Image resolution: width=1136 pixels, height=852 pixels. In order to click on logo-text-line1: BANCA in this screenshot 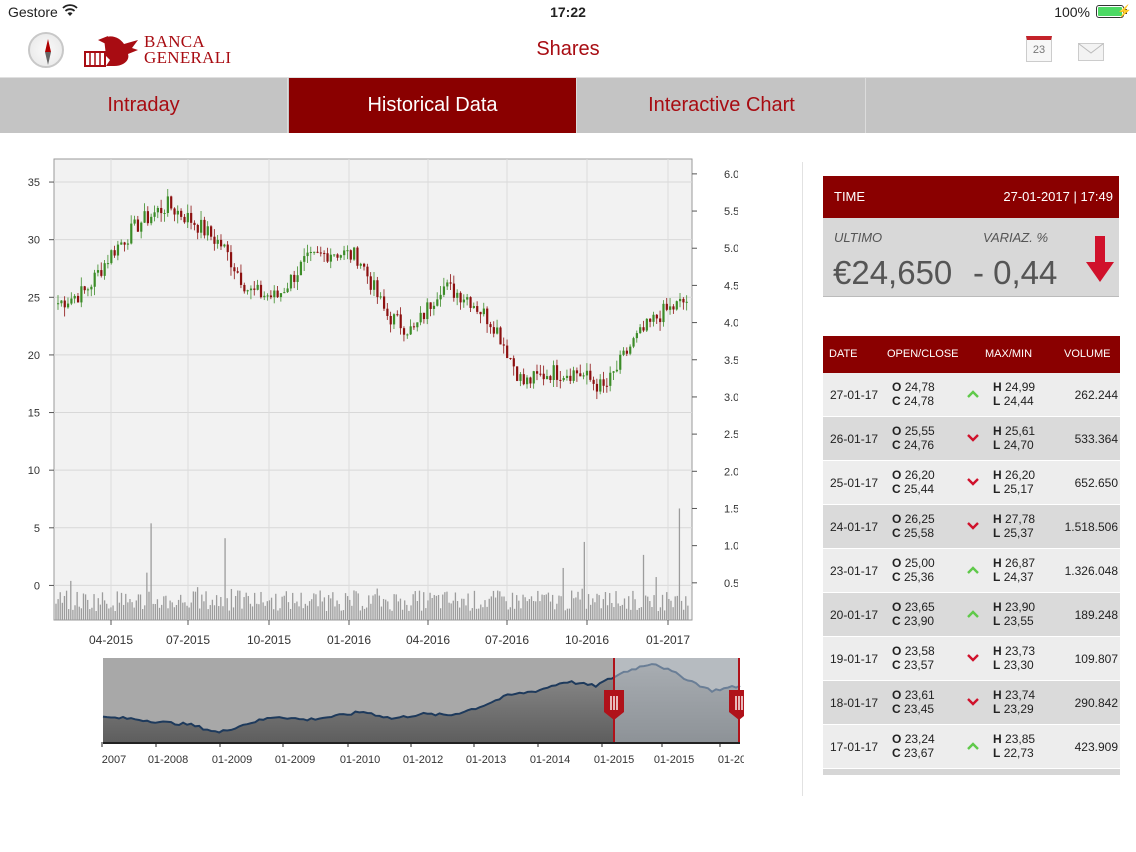, I will do `click(175, 41)`.